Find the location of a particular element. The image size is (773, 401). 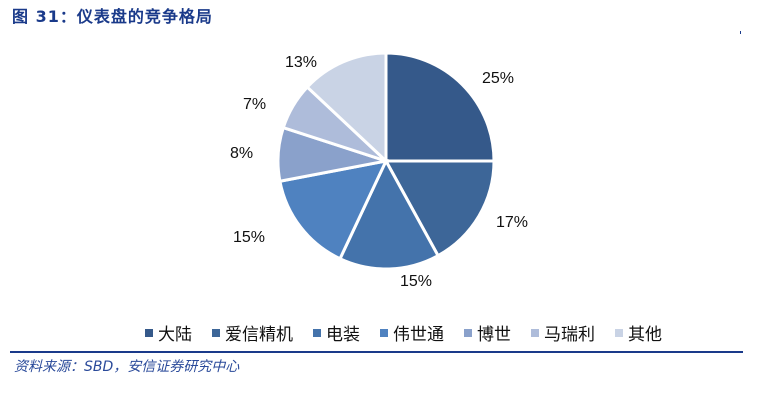

legend-item: 其他 is located at coordinates (638, 332).